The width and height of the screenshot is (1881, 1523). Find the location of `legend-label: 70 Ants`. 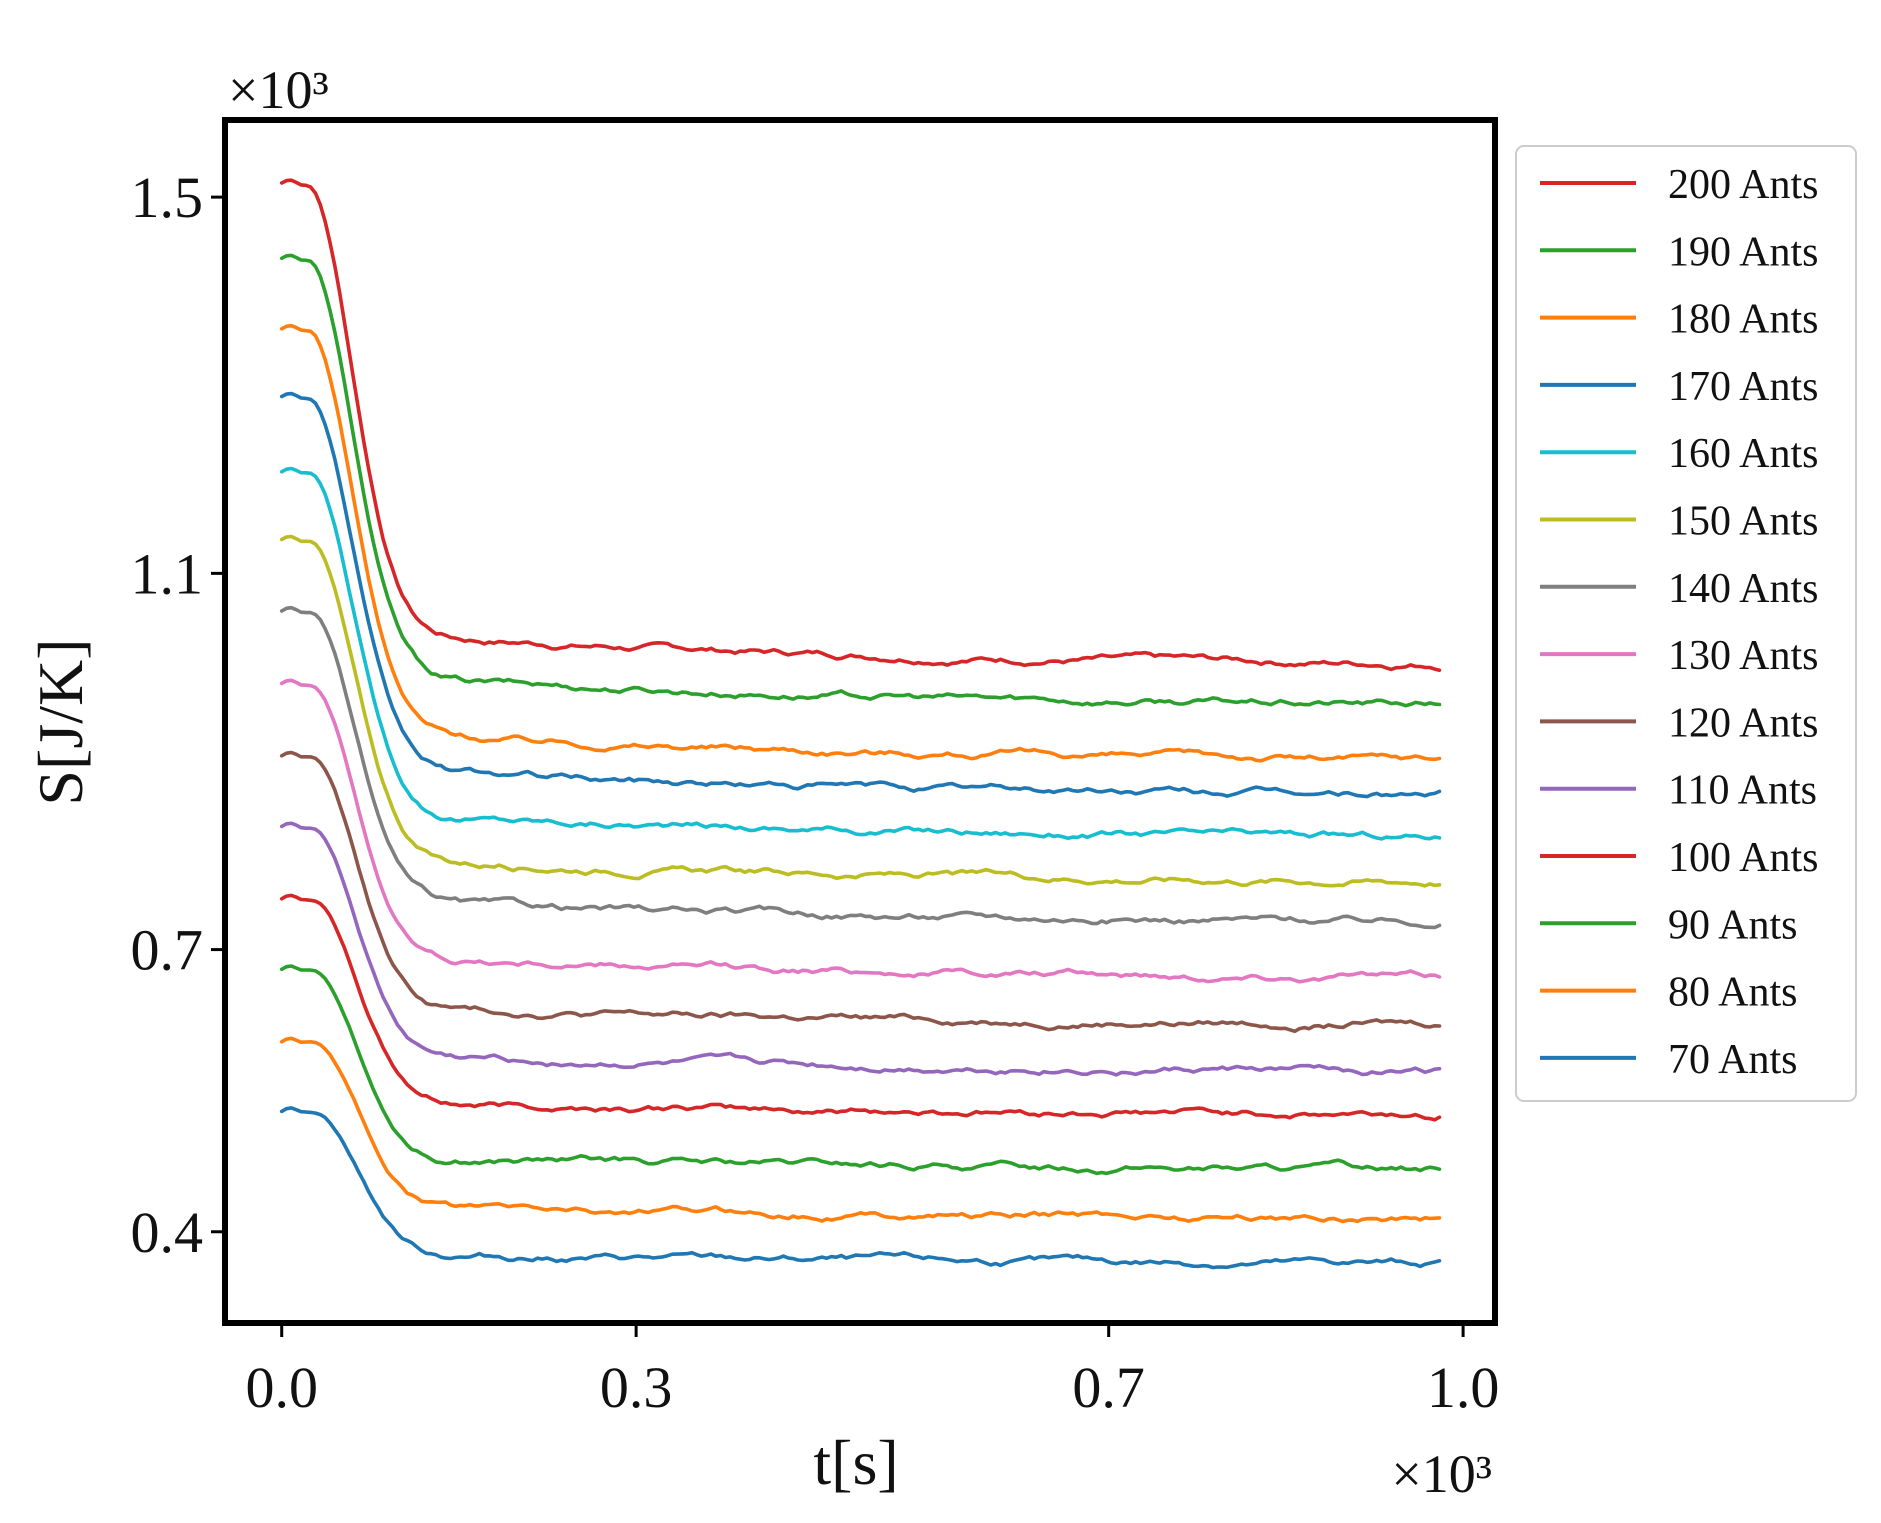

legend-label: 70 Ants is located at coordinates (1733, 1060).